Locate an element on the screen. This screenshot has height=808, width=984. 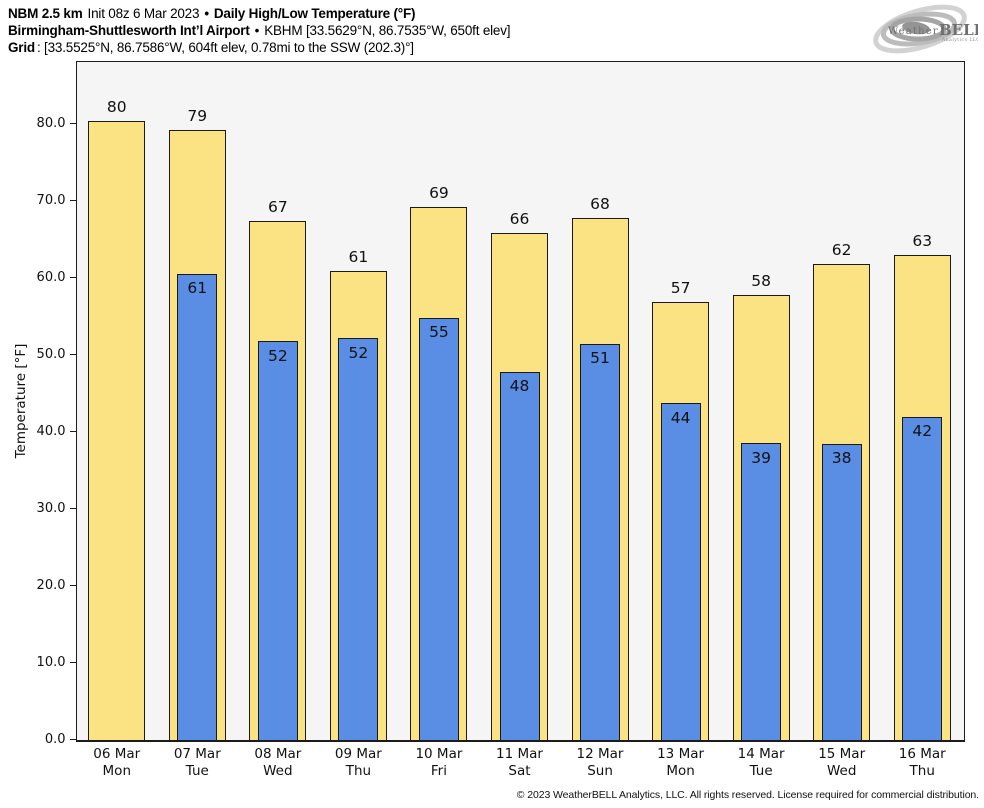
weatherbell-logo: Weather BELL Analytics LLC is located at coordinates (925, 30).